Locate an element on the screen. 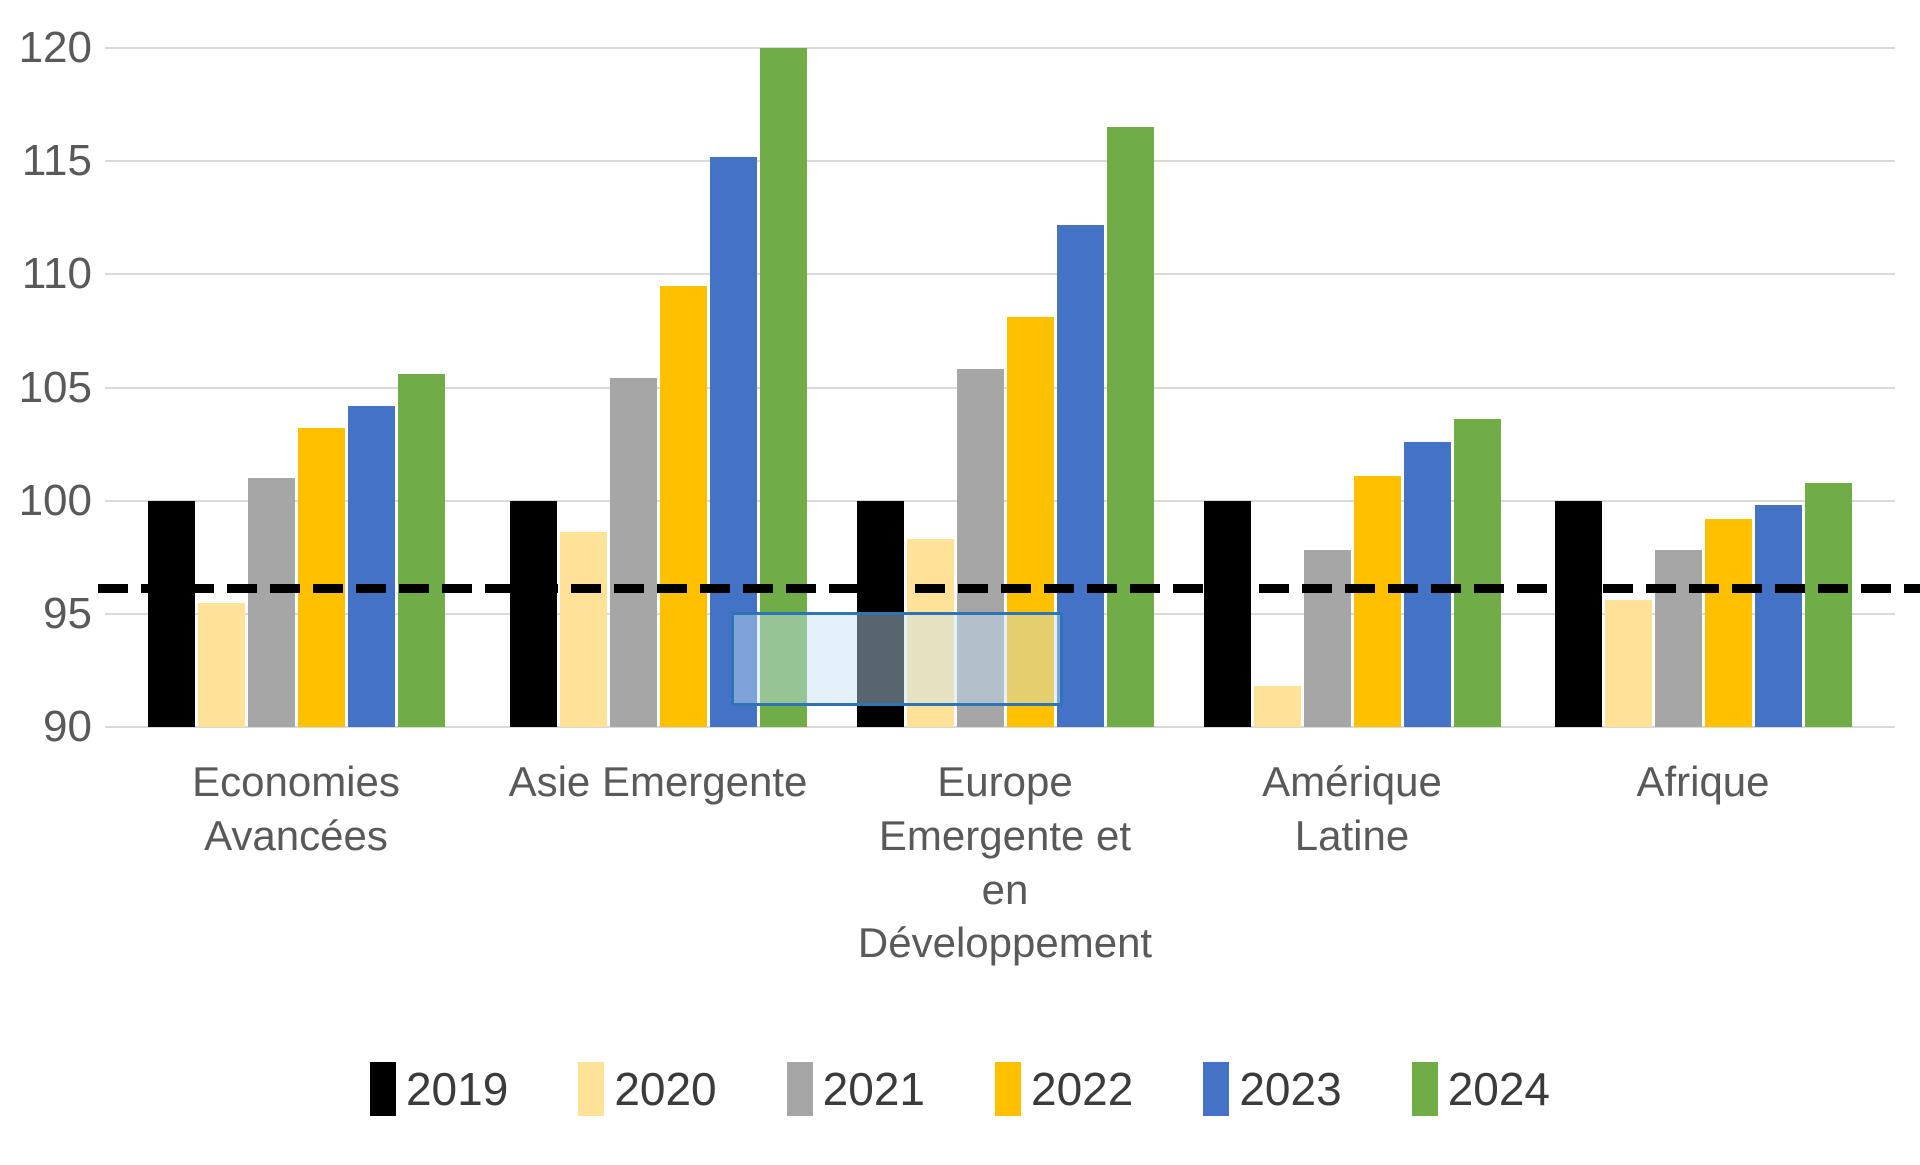  bar-2021-group5 is located at coordinates (1678, 638).